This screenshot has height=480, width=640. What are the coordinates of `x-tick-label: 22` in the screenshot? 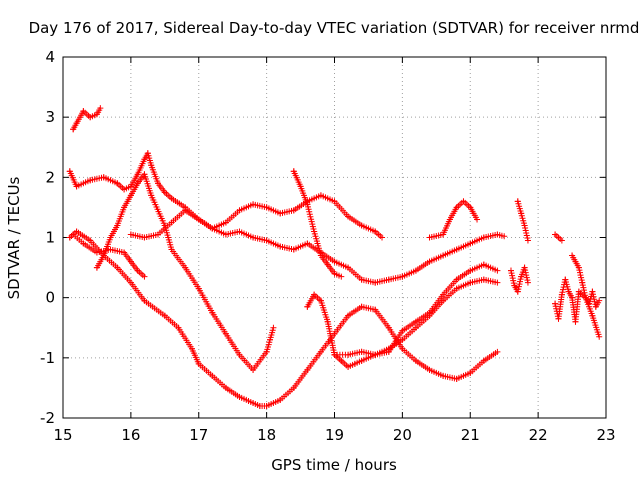 It's located at (538, 435).